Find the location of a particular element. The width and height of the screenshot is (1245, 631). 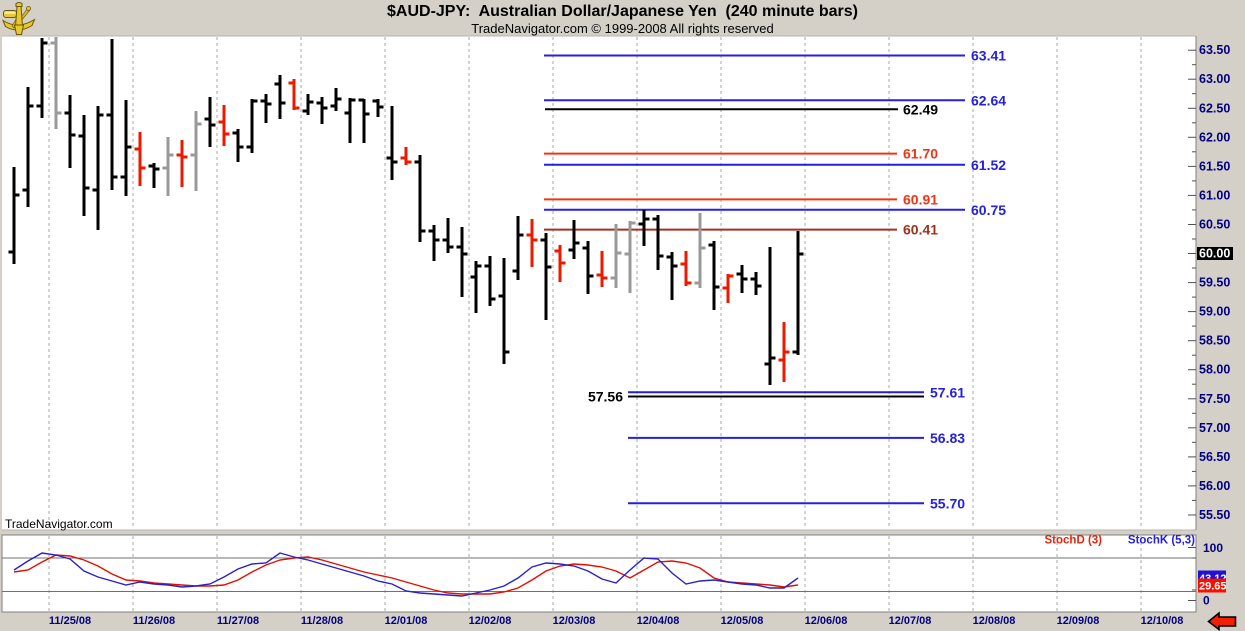

svg-text: StochD (3) is located at coordinates (1074, 541).